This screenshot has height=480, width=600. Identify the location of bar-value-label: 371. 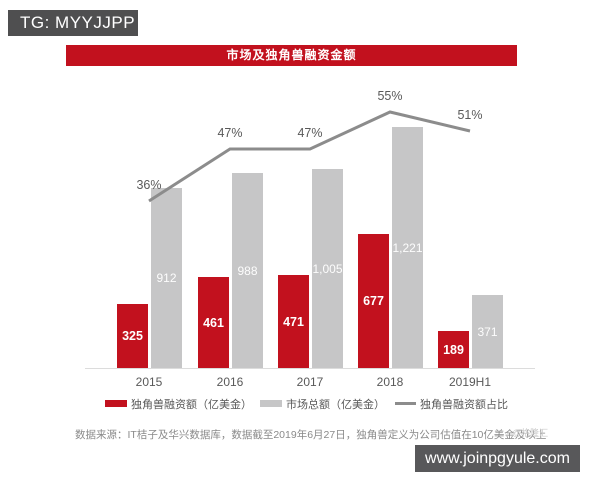
(487, 331).